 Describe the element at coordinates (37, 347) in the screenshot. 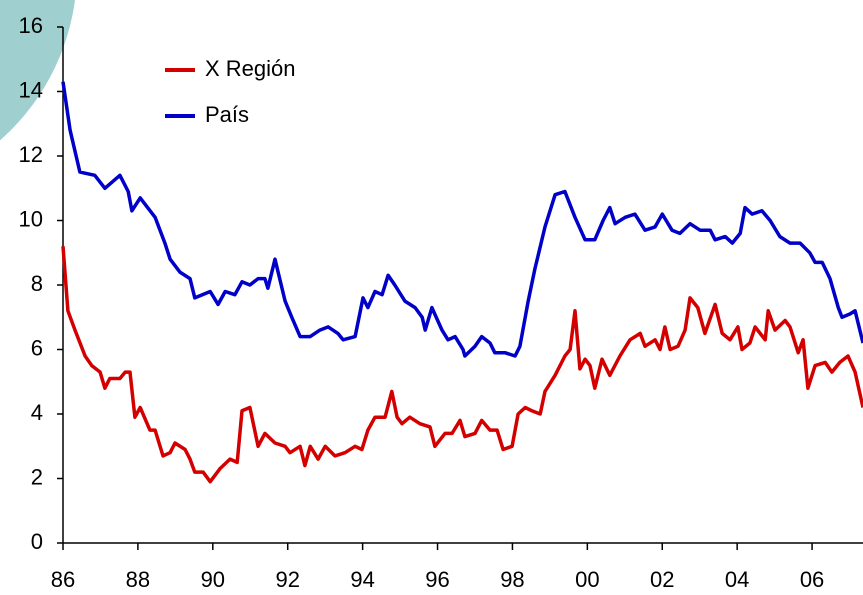

I see `y-tick-label: 6` at that location.